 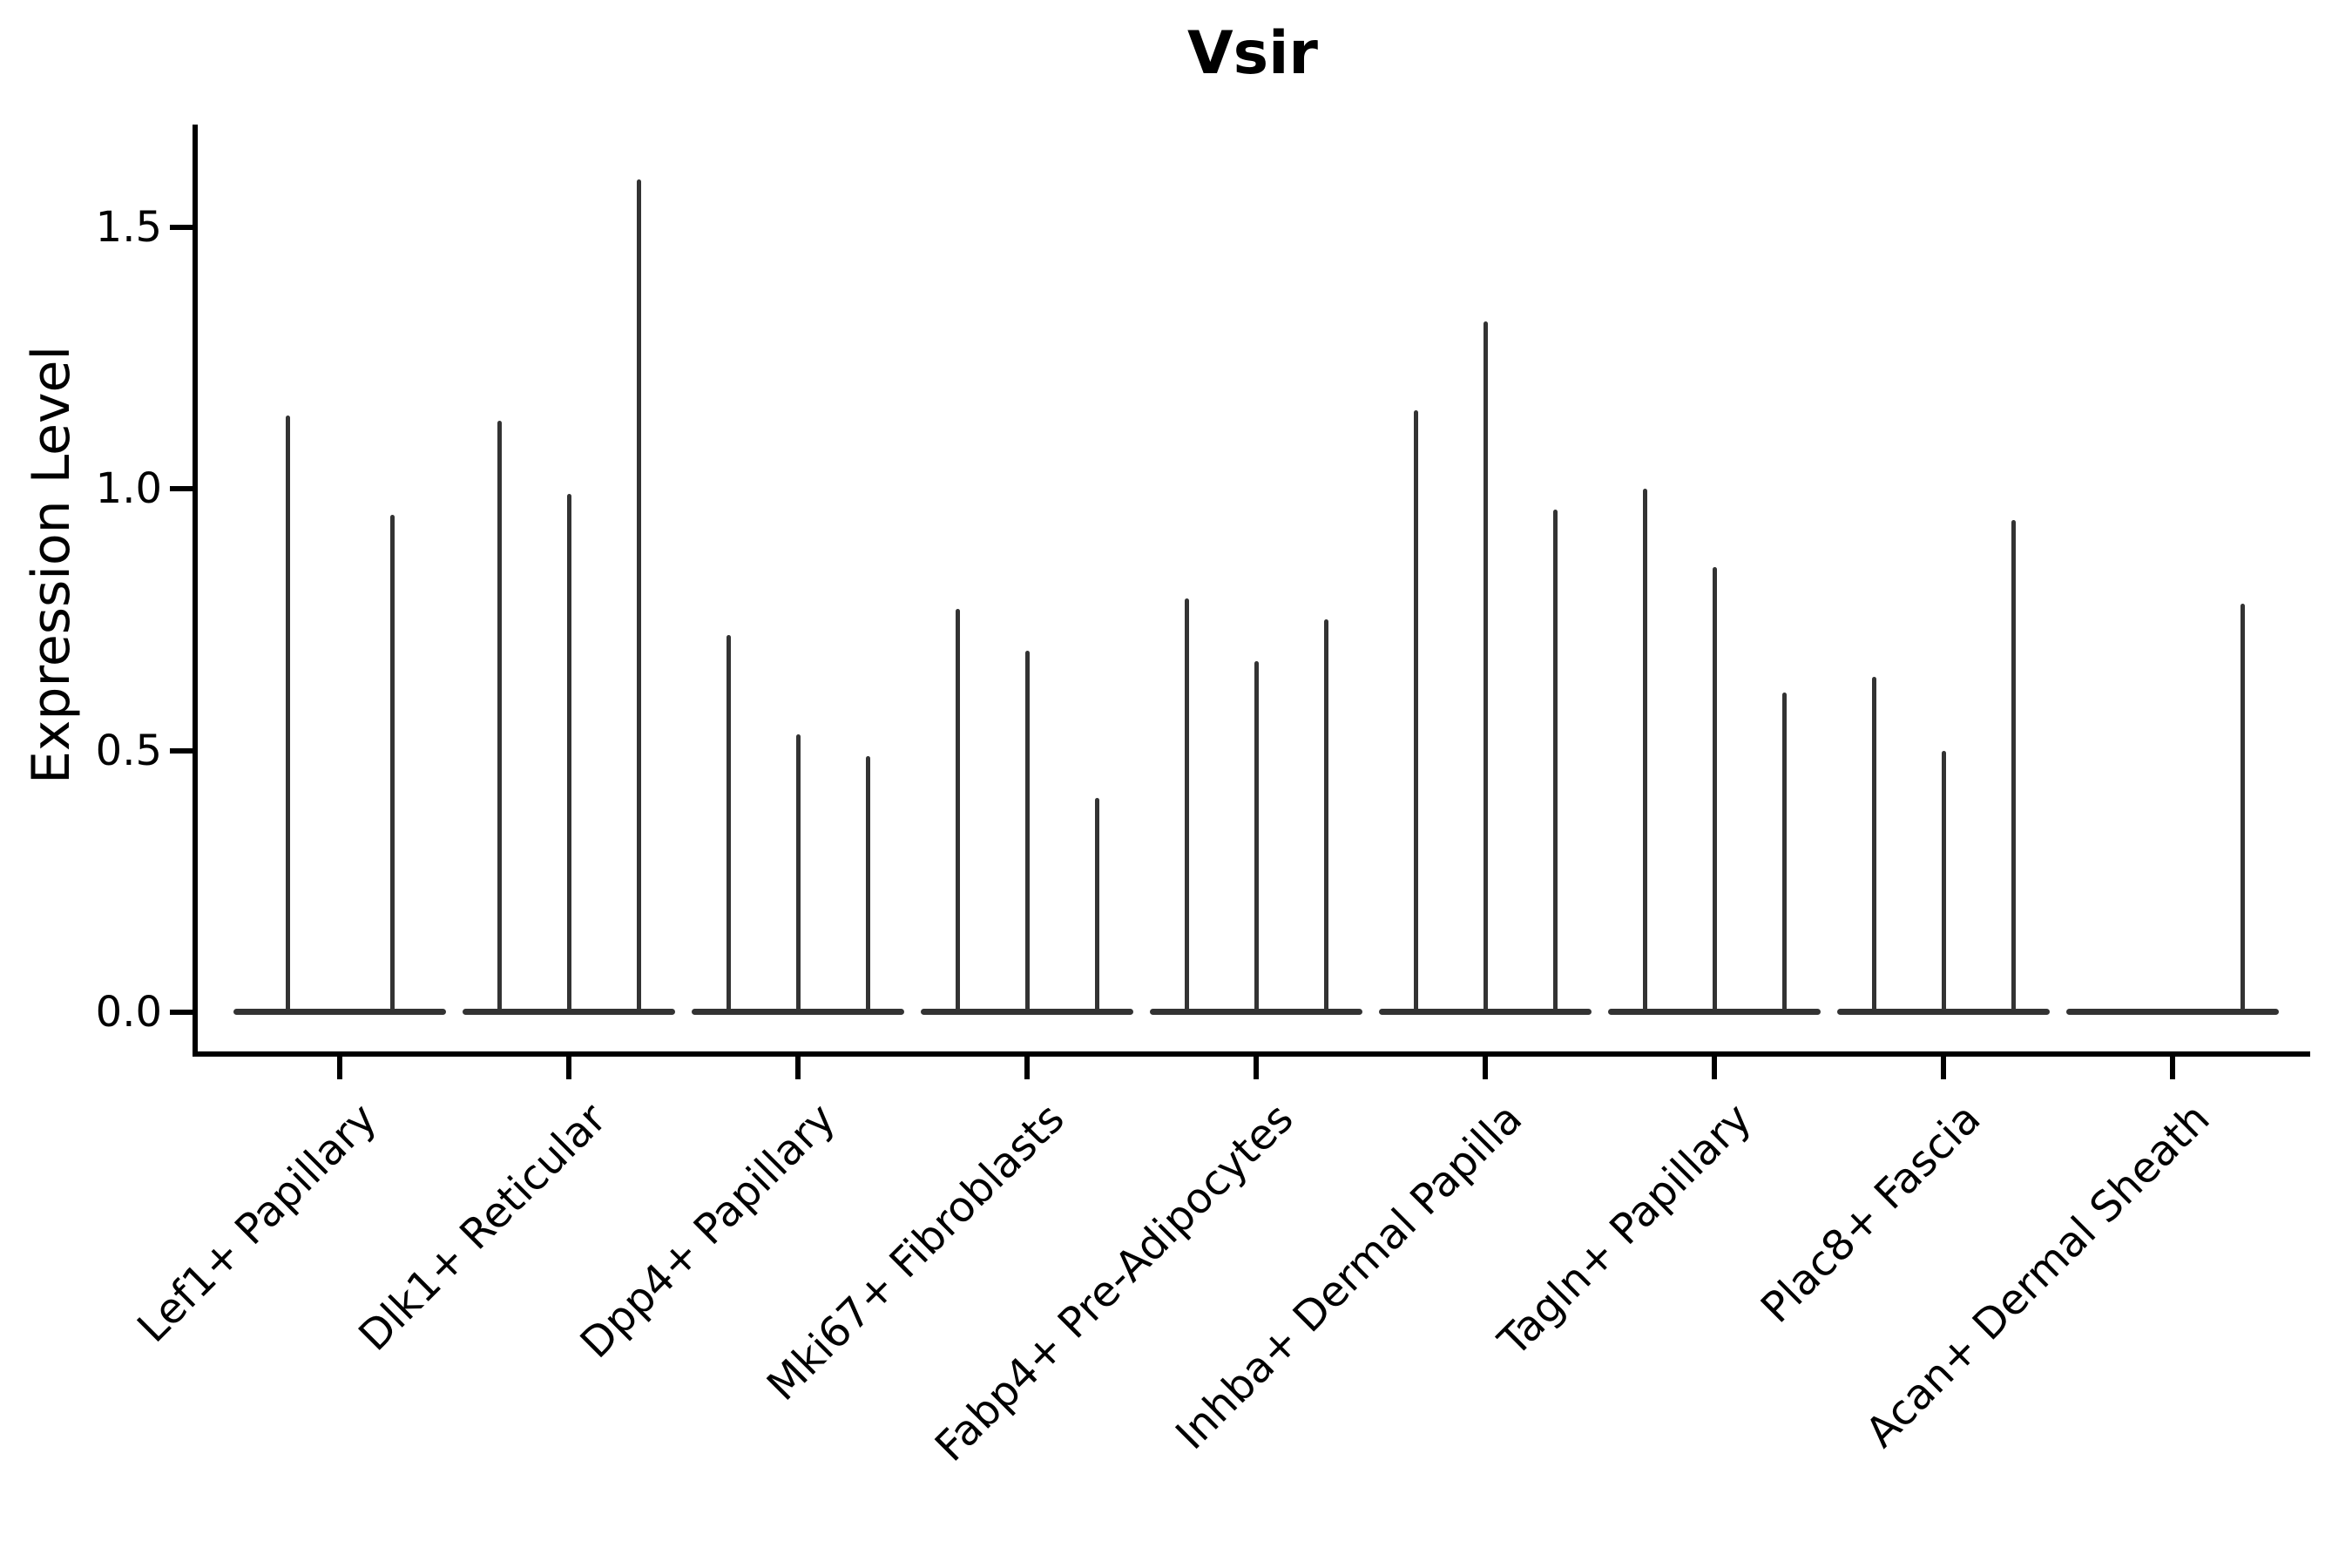 What do you see at coordinates (1251, 1054) in the screenshot?
I see `x-axis-spine` at bounding box center [1251, 1054].